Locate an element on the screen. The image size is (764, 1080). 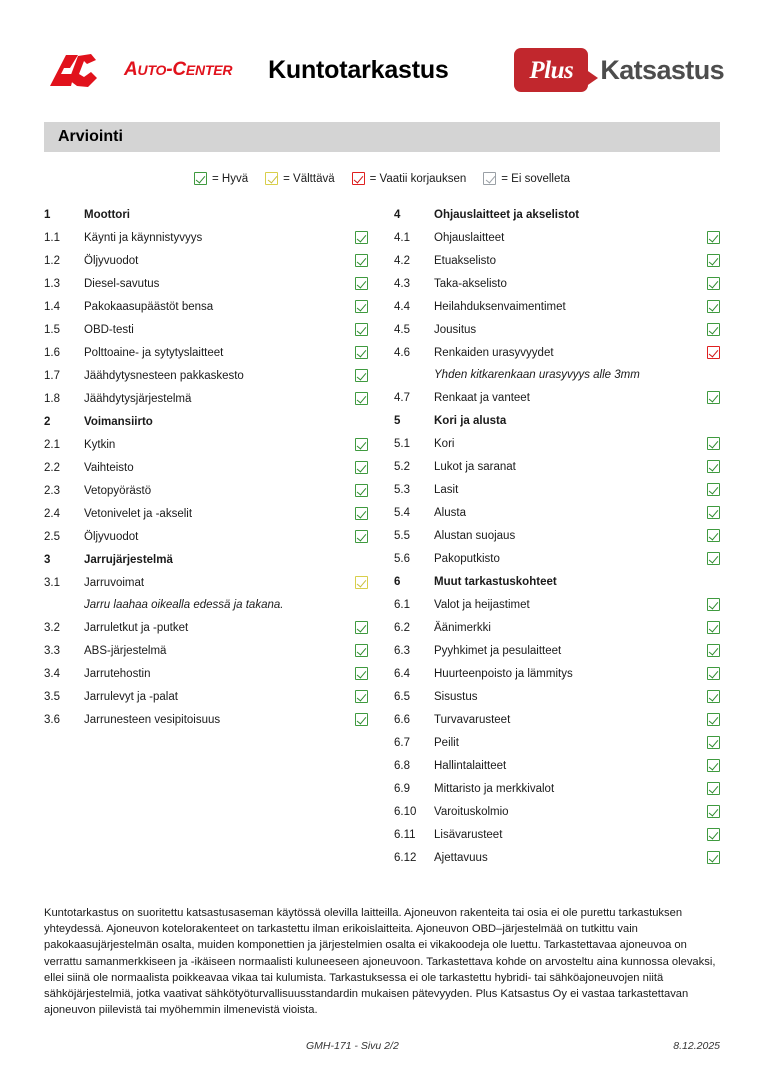
checklist-row: 2.3 Vetopyörästö is located at coordinates (206, 490).